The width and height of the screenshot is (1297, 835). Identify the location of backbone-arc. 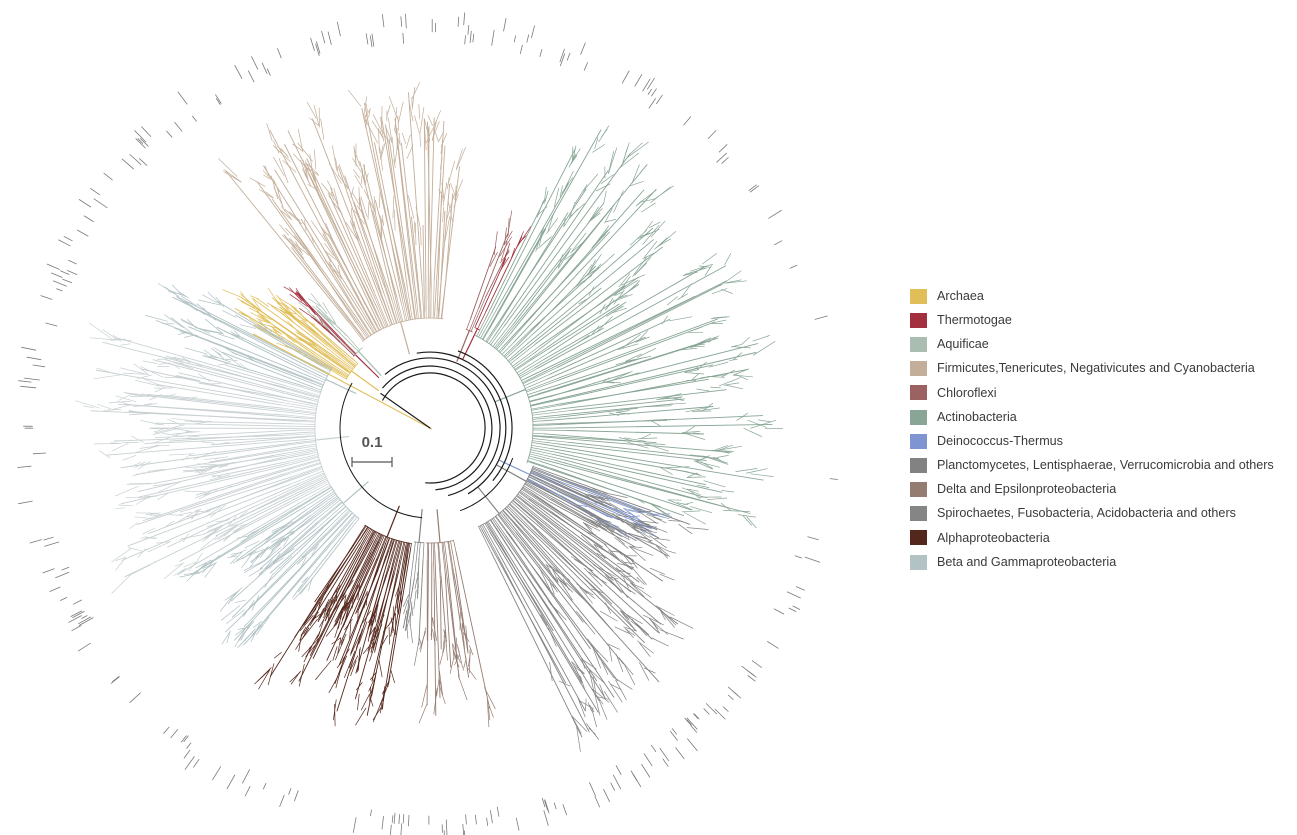
(433, 428).